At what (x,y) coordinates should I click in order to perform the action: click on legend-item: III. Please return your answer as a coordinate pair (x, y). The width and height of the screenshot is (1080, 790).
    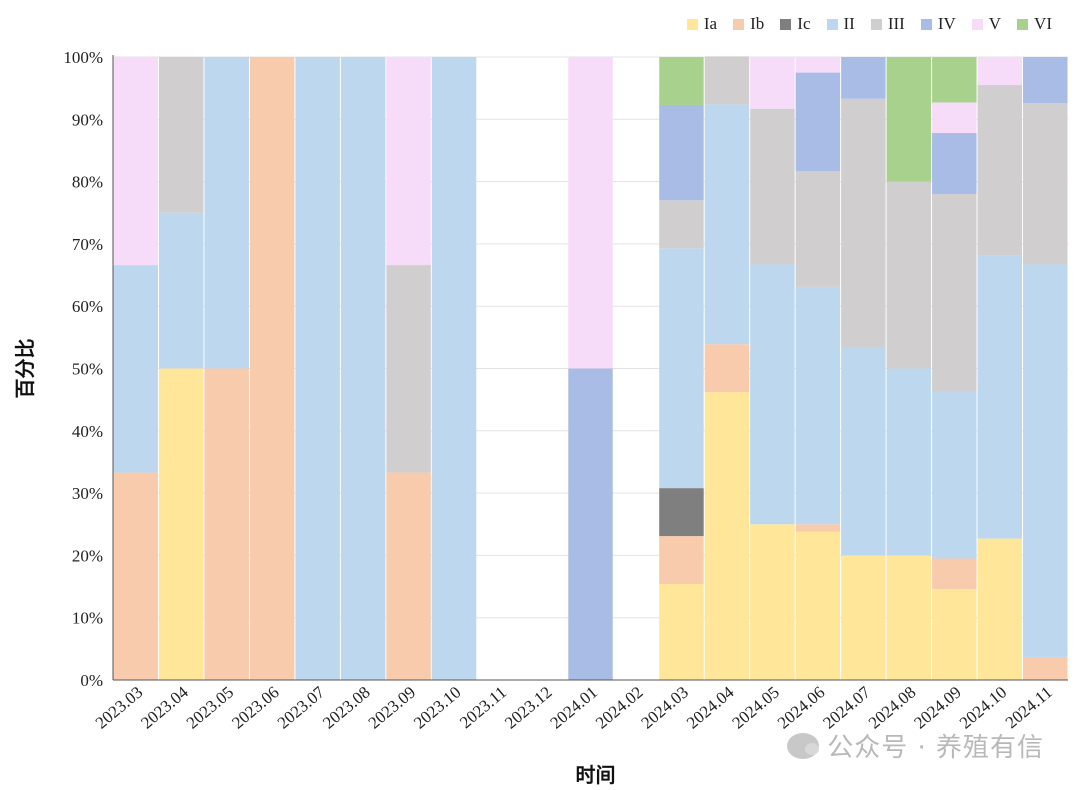
    Looking at the image, I should click on (887, 24).